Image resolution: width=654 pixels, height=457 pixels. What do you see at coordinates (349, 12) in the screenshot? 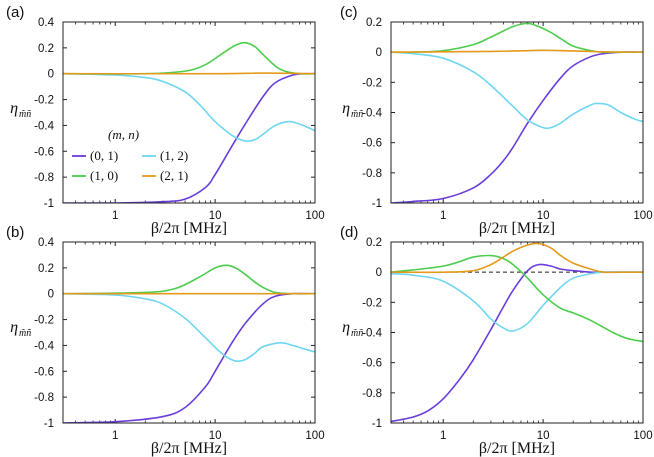
I see `panel-label: (c)` at bounding box center [349, 12].